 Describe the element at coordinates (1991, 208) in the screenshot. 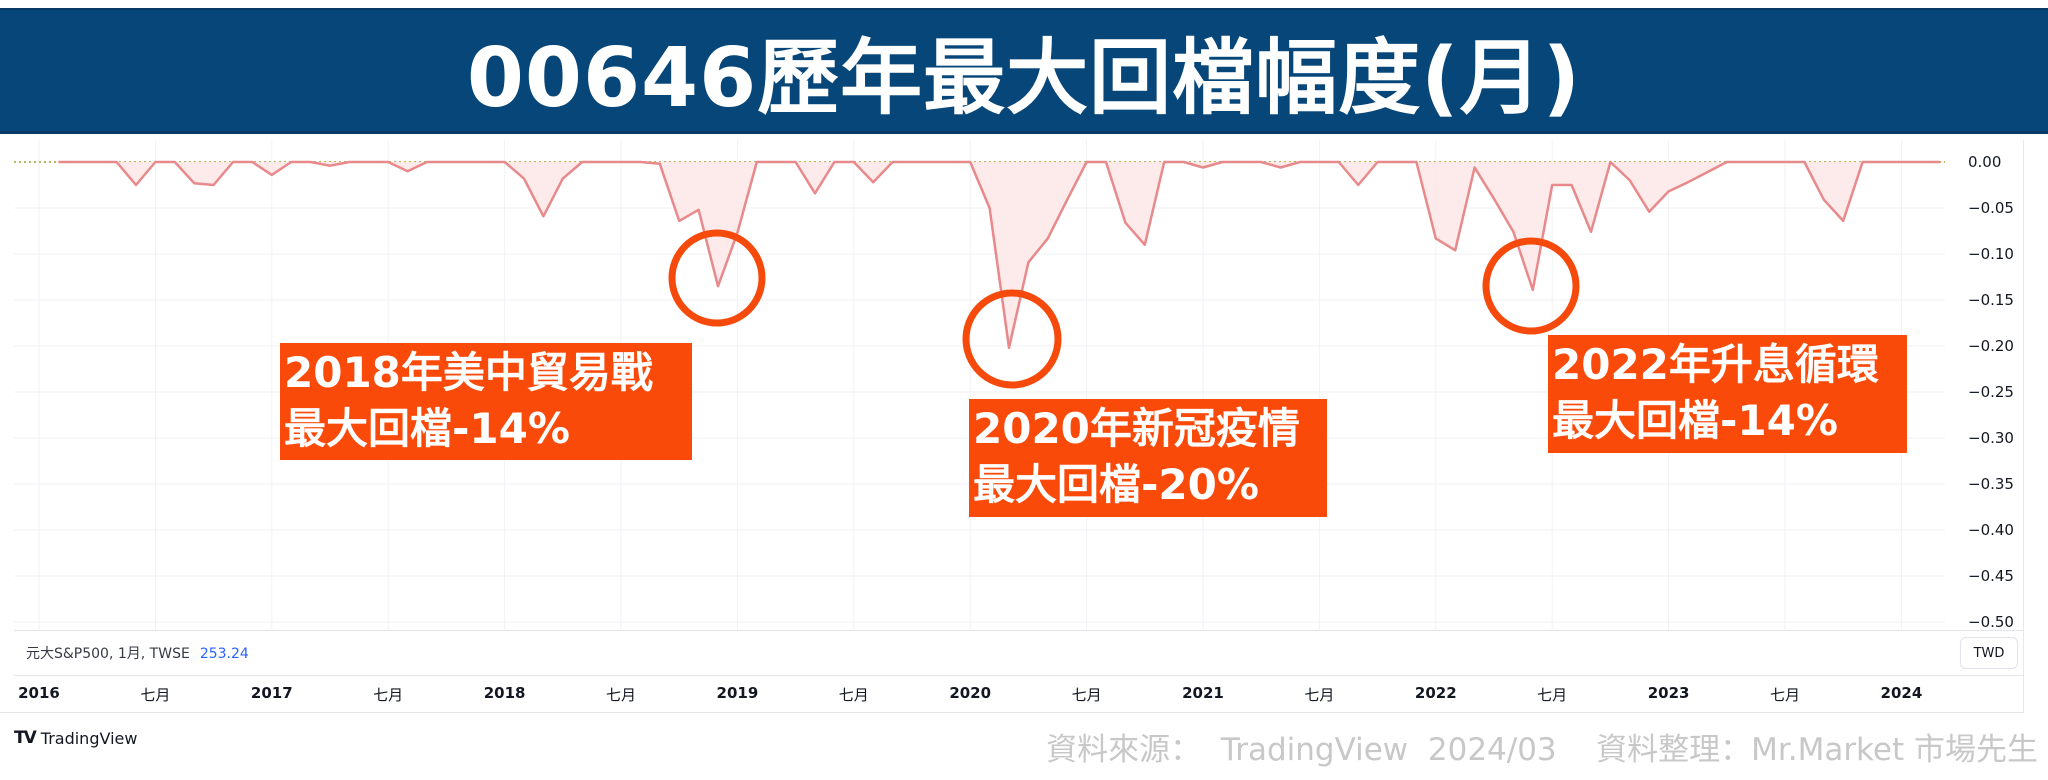

I see `y-tick-label: −0.05` at that location.